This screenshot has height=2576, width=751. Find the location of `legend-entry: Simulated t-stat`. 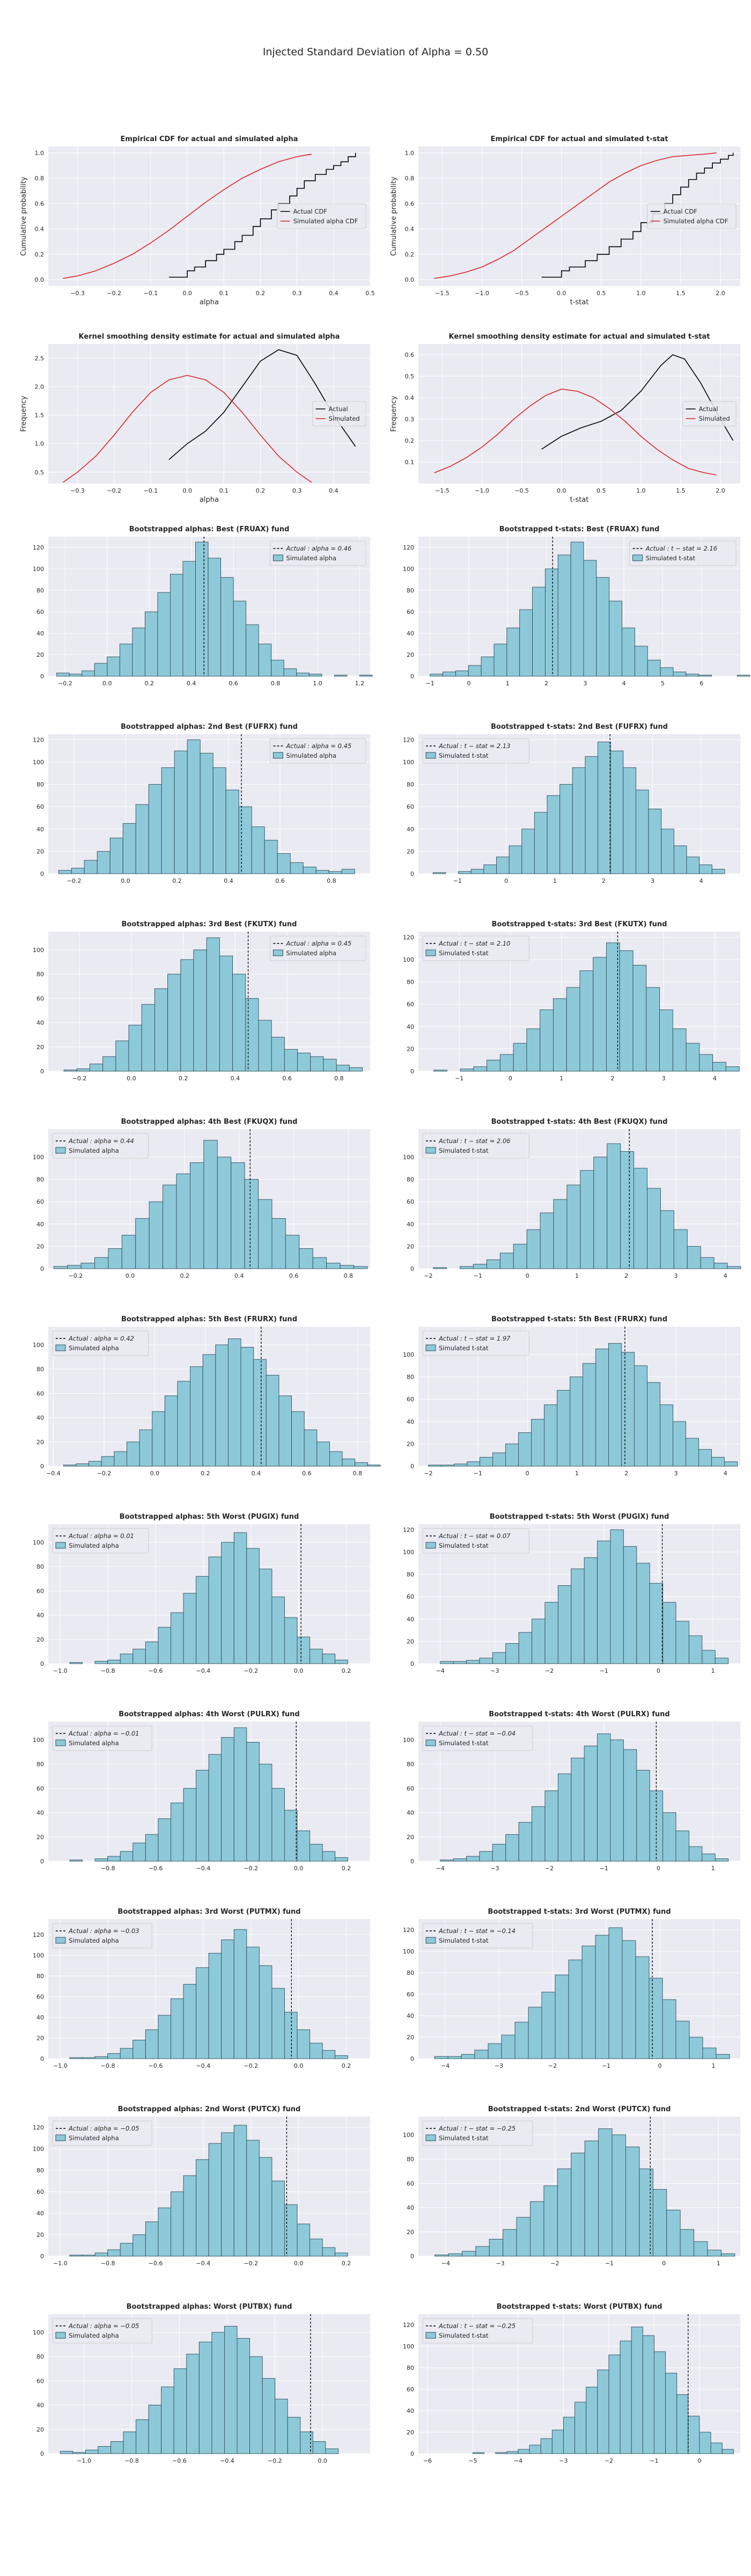

legend-entry: Simulated t-stat is located at coordinates (464, 2138).